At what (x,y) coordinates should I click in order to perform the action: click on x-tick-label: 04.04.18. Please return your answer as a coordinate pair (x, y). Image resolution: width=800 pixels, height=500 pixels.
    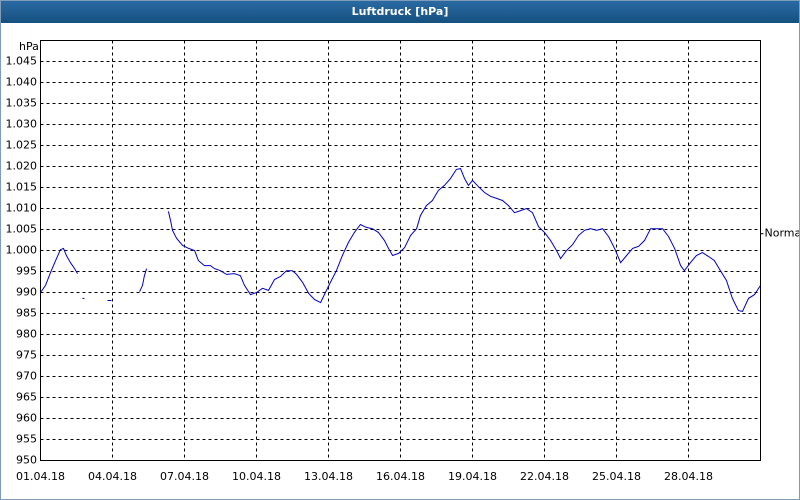
    Looking at the image, I should click on (112, 476).